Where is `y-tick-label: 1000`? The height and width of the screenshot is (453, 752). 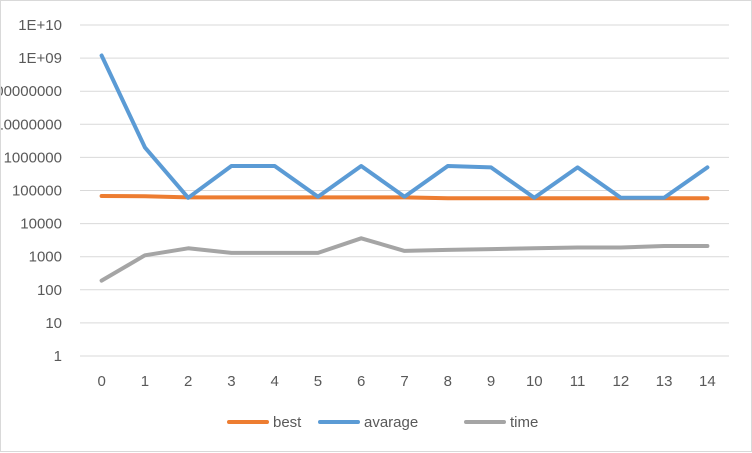
y-tick-label: 1000 is located at coordinates (45, 257).